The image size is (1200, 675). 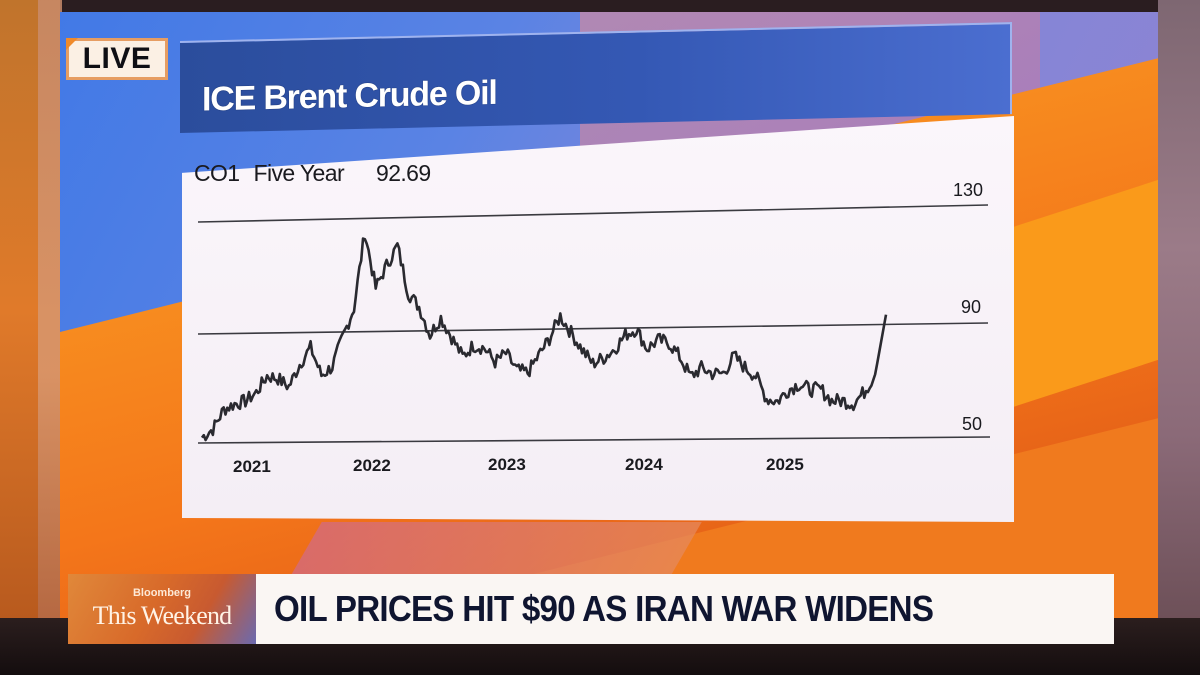 What do you see at coordinates (1179, 310) in the screenshot?
I see `studio-right-wall` at bounding box center [1179, 310].